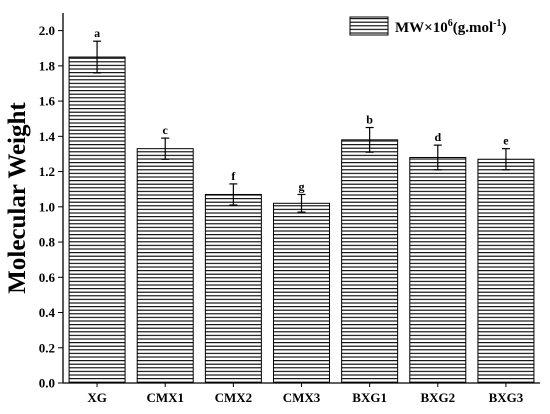 This screenshot has height=414, width=550. I want to click on y-tick-label: 0.0, so click(47, 383).